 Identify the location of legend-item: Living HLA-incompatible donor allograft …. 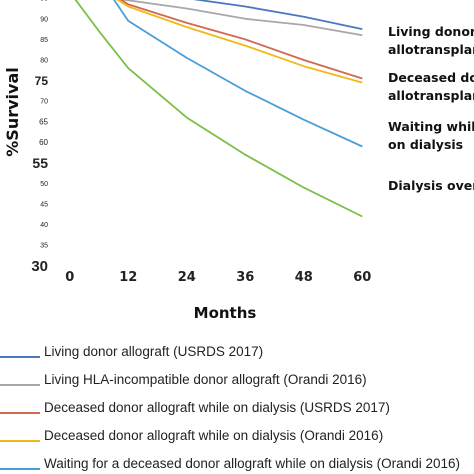
(237, 380).